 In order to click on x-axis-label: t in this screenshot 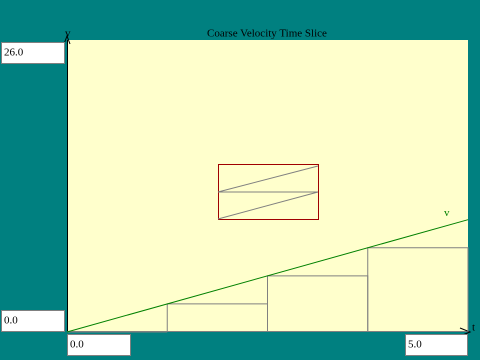, I will do `click(473, 328)`.